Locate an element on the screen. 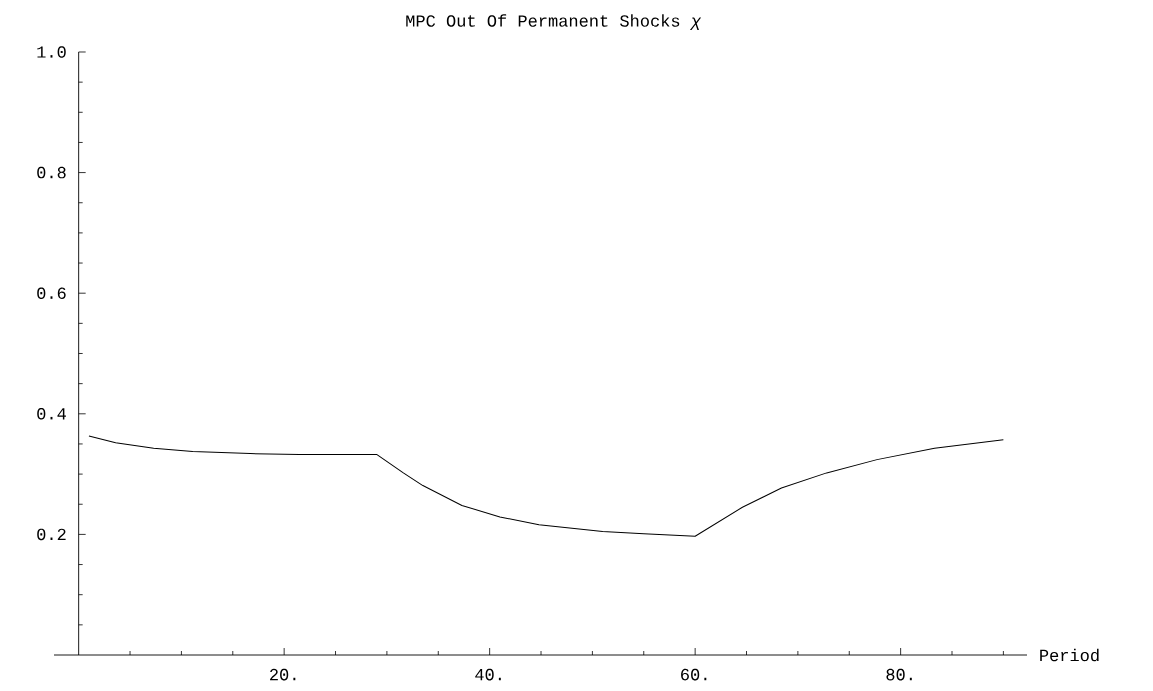 This screenshot has width=1153, height=691. x-tick-label: 40. is located at coordinates (488, 674).